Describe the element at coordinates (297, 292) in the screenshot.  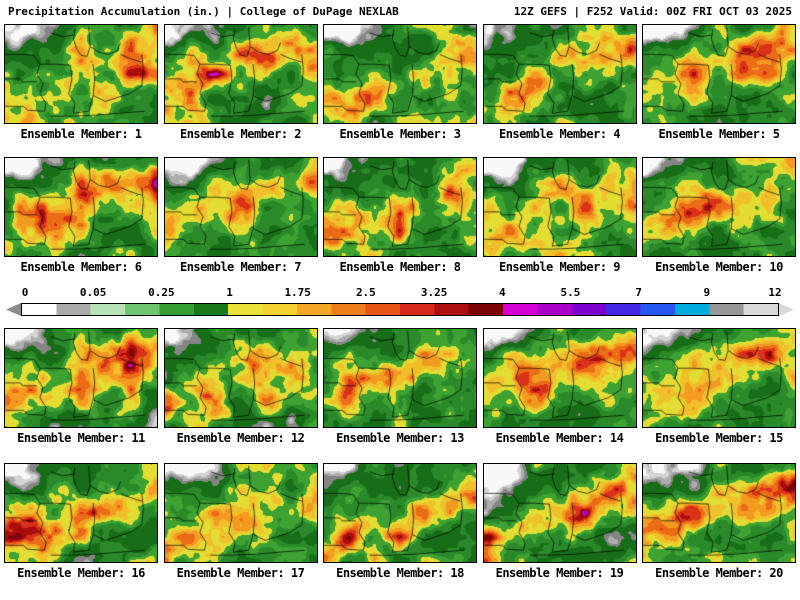
I see `colorbar-tick: 1.75` at that location.